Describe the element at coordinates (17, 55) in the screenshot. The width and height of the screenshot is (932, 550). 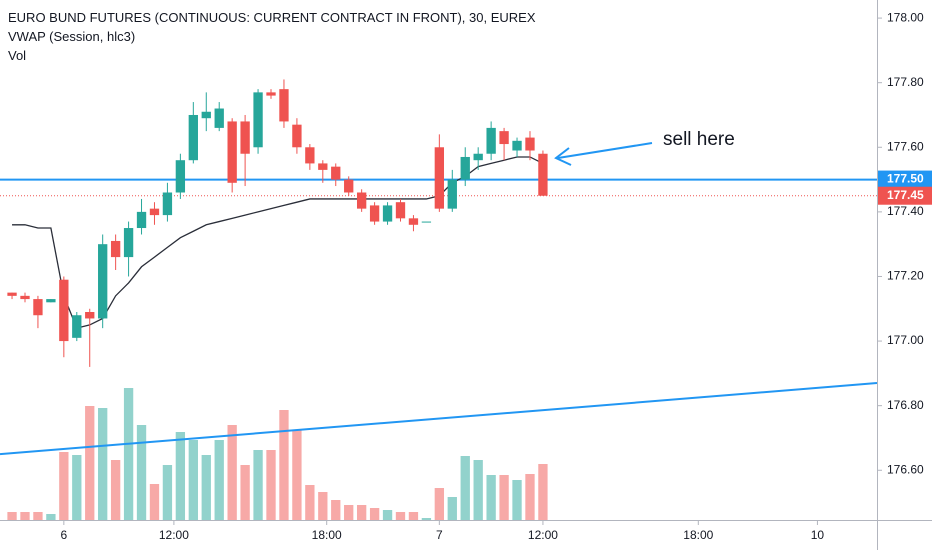
I see `legend-entry: Vol` at that location.